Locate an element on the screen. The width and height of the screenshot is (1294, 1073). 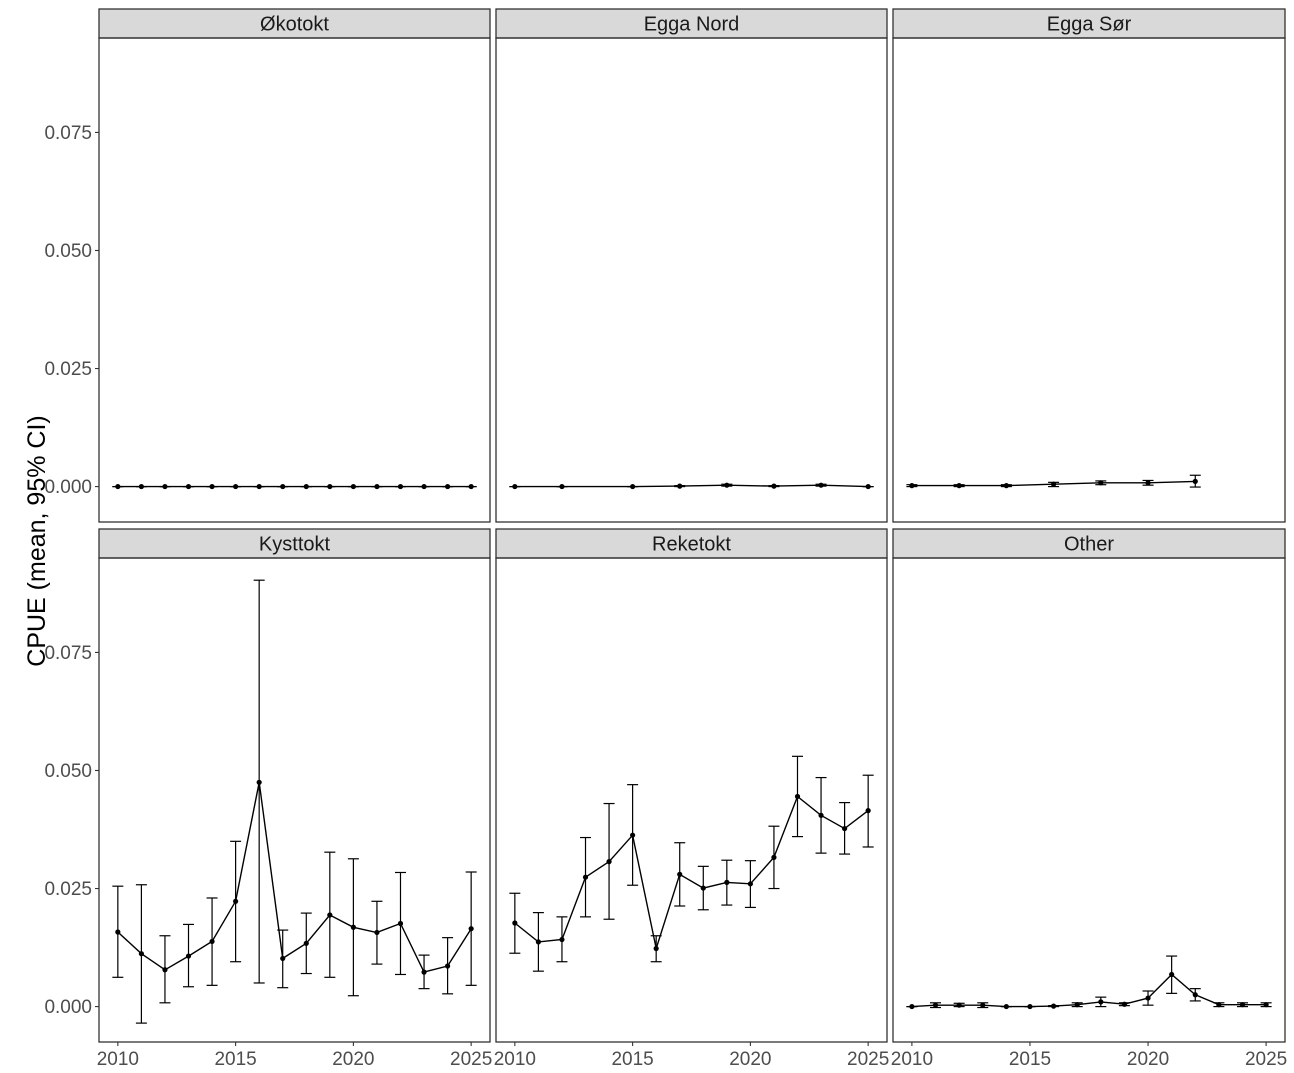
facet-panel: Egga Nord is located at coordinates (691, 265).